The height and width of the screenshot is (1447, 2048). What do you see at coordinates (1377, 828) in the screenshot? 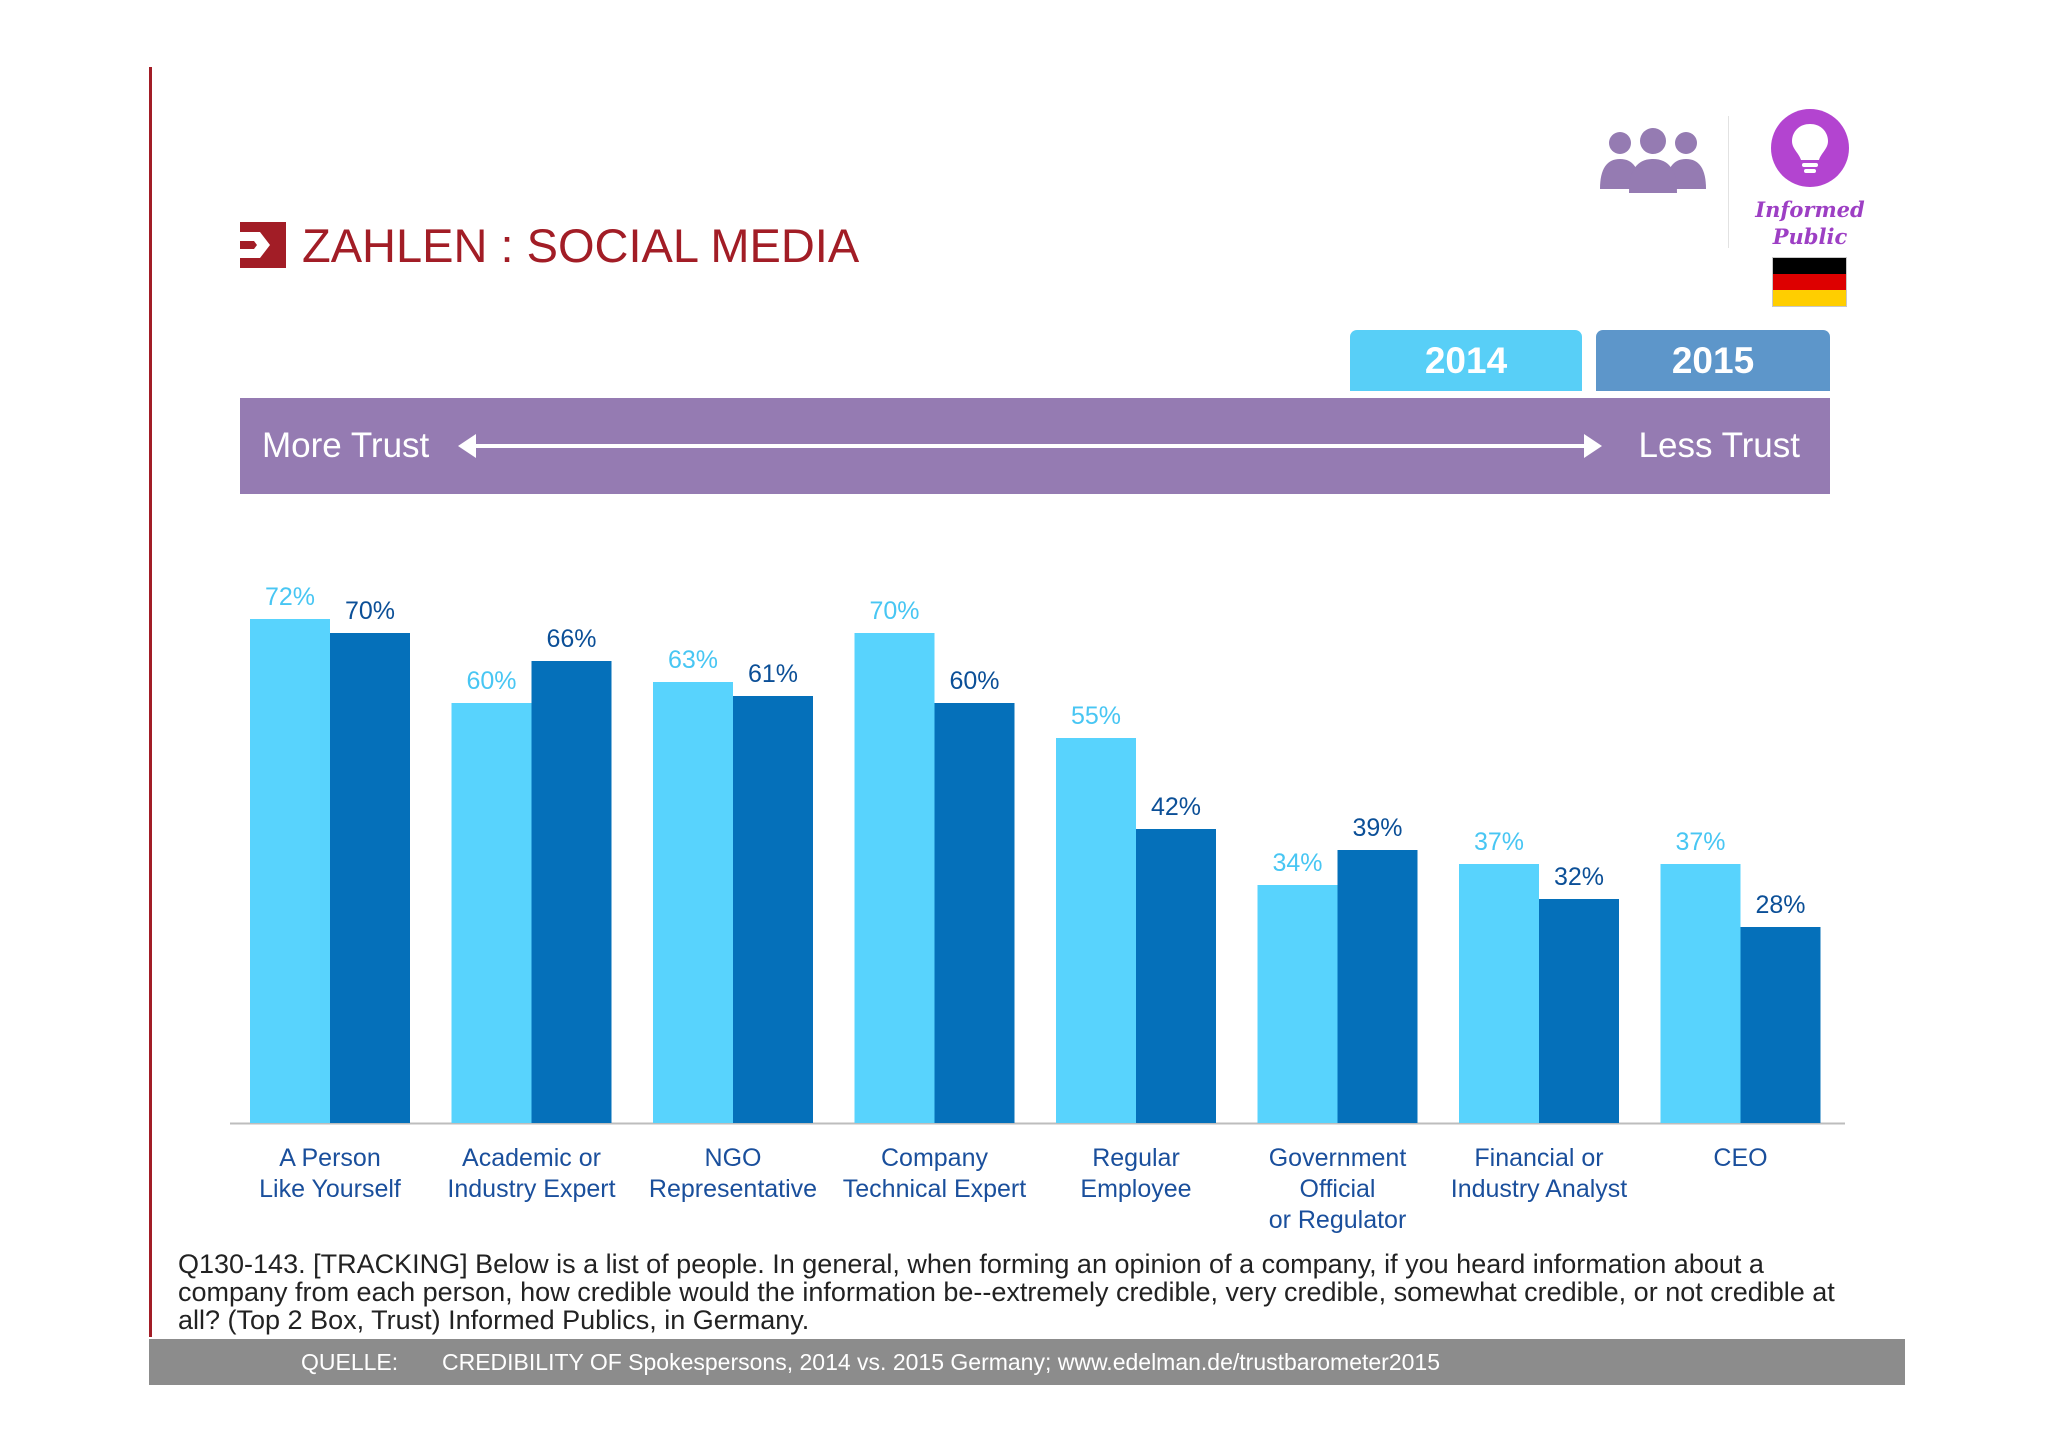
I see `data-label-2015-5: 39%` at bounding box center [1377, 828].